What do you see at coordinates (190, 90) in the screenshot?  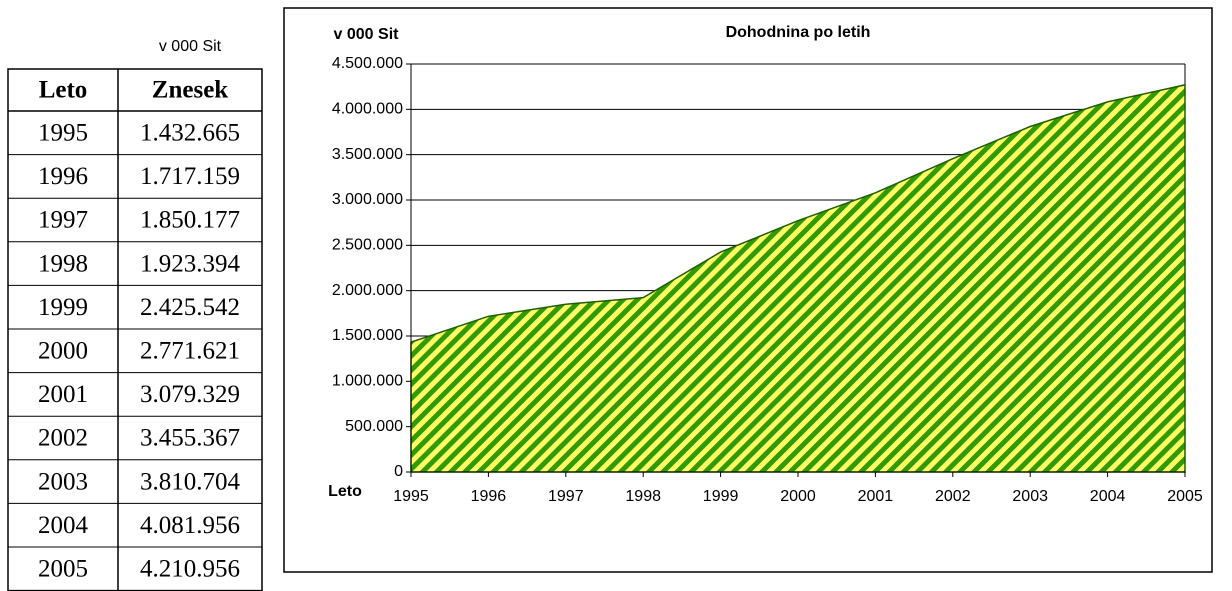 I see `table-header: Znesek` at bounding box center [190, 90].